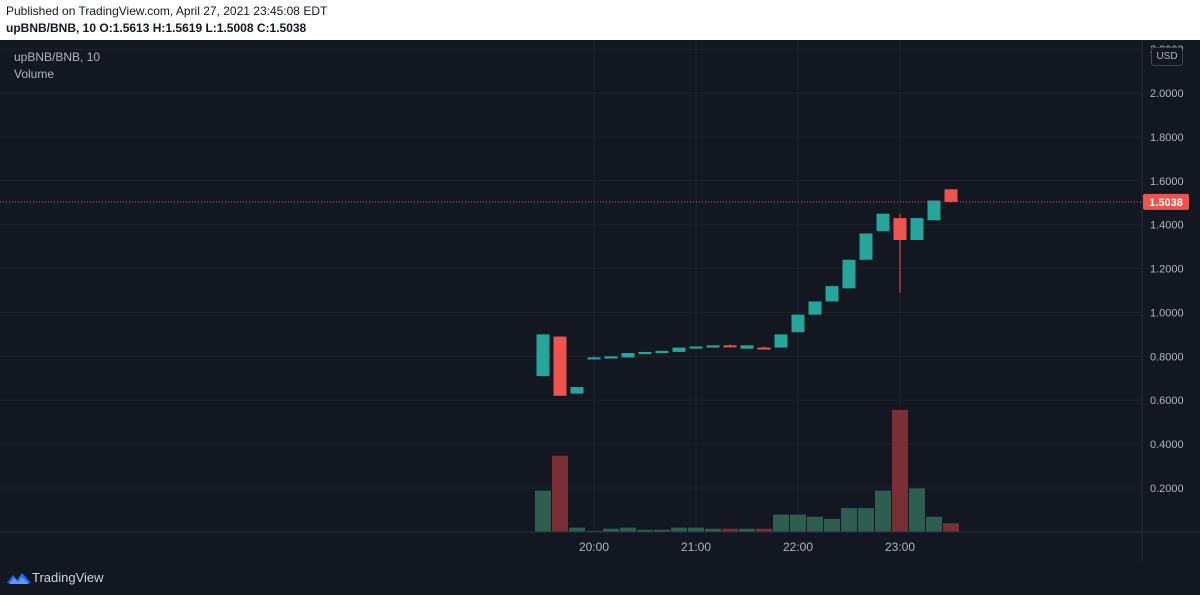 The height and width of the screenshot is (595, 1200). I want to click on y-tick-label: 1.0000, so click(1167, 313).